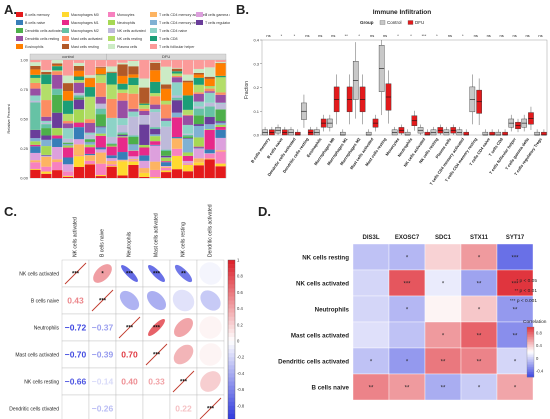 This screenshot has width=550, height=419. I want to click on diagonal-line, so click(156, 354).